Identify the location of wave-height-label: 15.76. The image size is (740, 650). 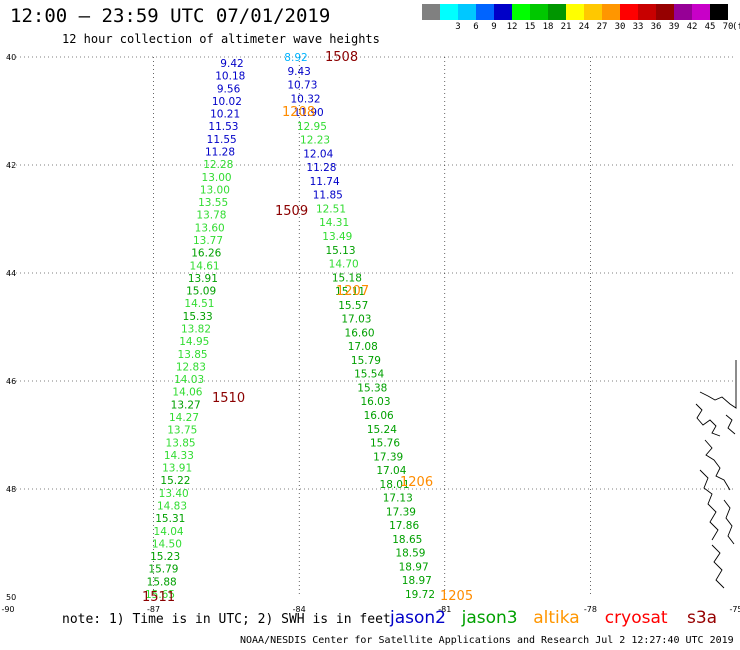
(385, 444).